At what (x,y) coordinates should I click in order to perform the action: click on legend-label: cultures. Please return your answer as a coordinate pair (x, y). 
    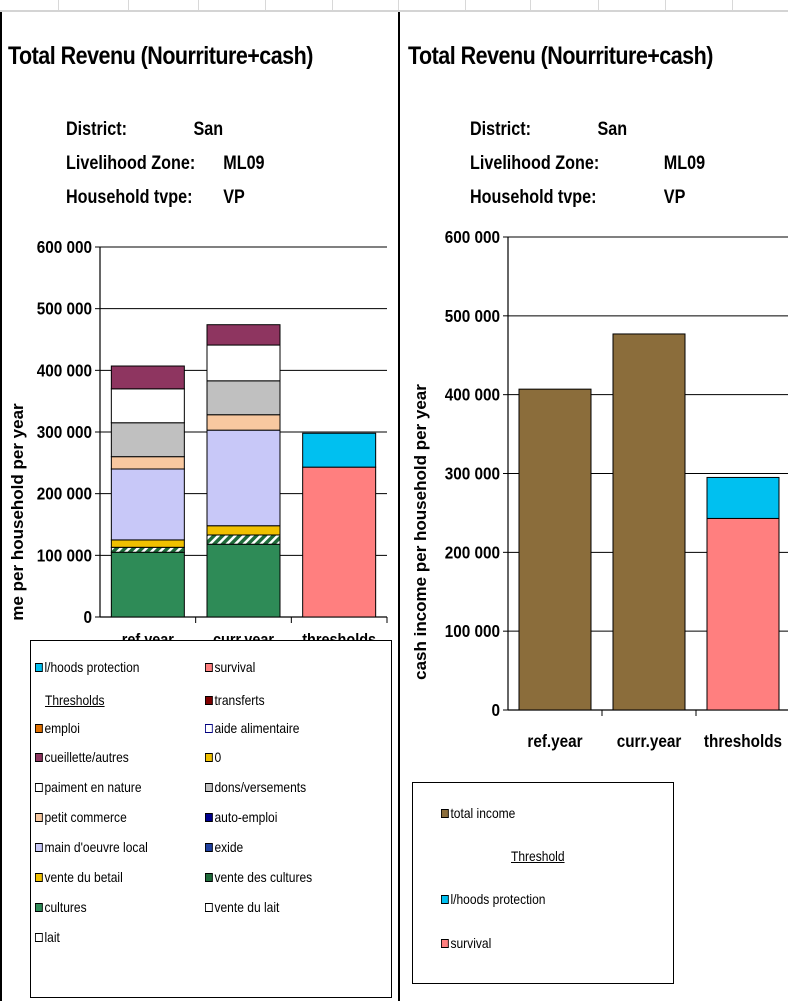
    Looking at the image, I should click on (65, 907).